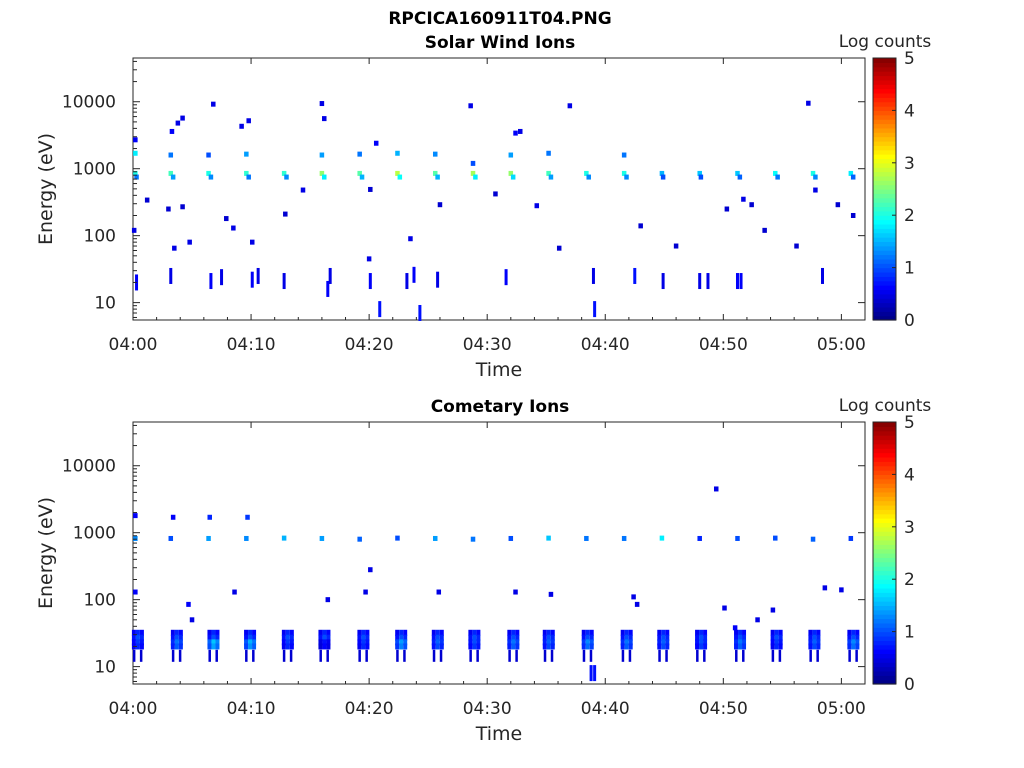  I want to click on y-tick-label: 10000, so click(89, 103).